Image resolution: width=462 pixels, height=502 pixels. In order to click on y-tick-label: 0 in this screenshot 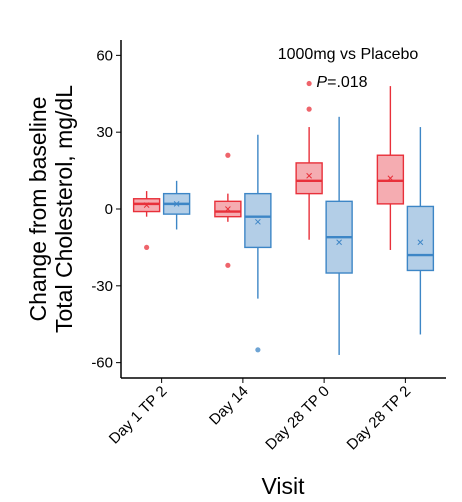, I will do `click(109, 209)`.